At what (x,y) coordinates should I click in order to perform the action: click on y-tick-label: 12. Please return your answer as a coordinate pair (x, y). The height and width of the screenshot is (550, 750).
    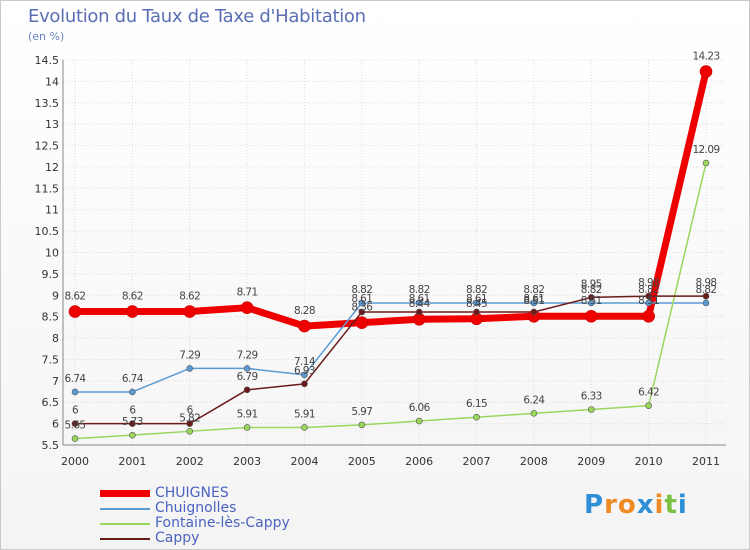
    Looking at the image, I should click on (52, 167).